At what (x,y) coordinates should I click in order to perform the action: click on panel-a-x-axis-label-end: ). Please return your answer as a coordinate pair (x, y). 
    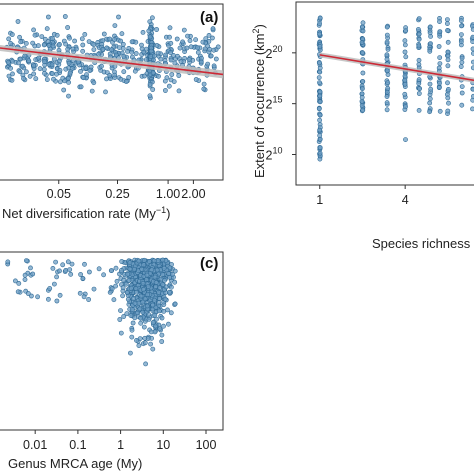
    Looking at the image, I should click on (168, 213).